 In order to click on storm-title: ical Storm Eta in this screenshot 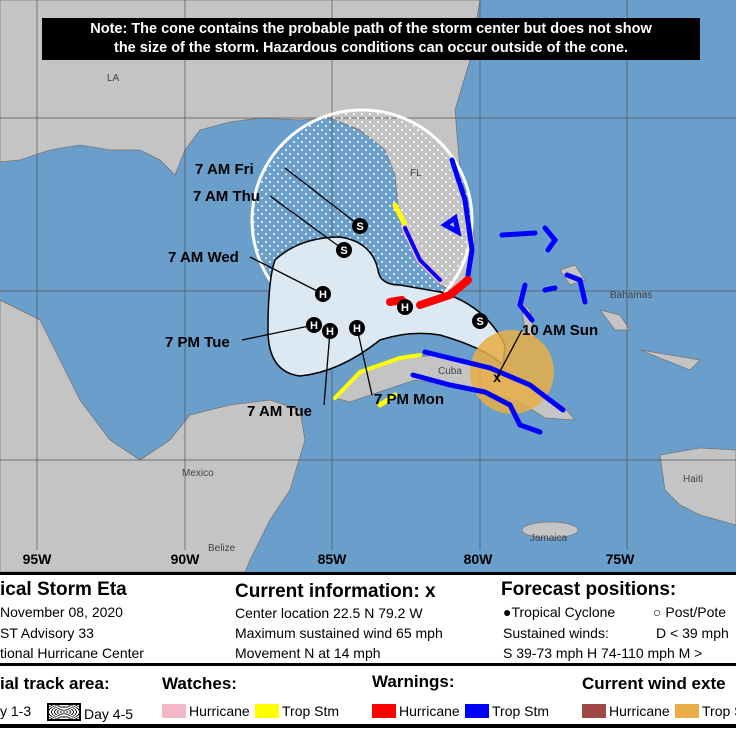, I will do `click(63, 589)`.